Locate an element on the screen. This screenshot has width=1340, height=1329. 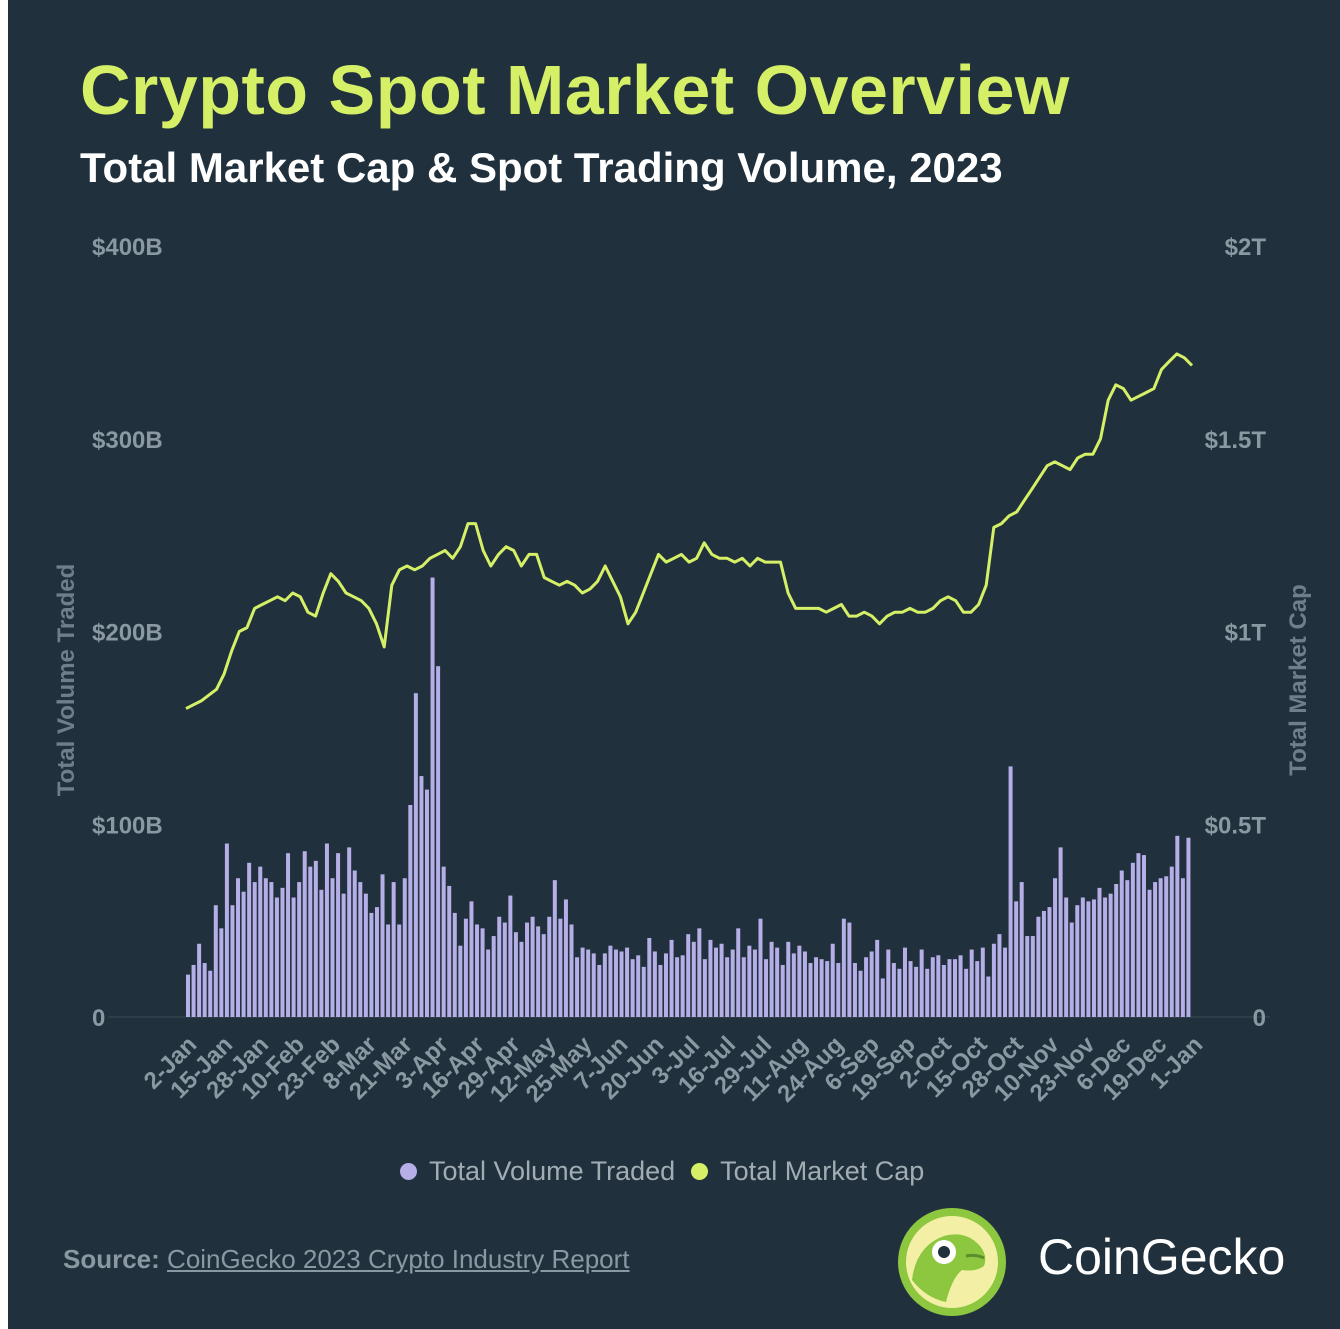
left-tick-label: $300B is located at coordinates (127, 440).